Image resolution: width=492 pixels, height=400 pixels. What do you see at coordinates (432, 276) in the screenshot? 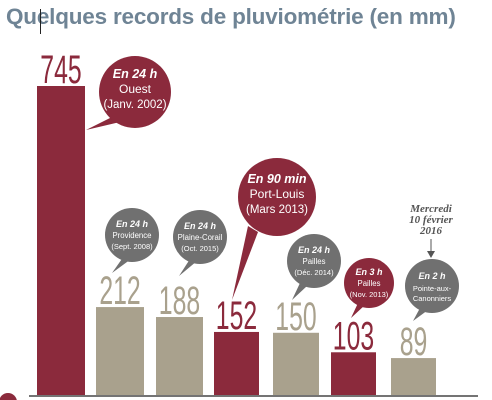
I see `annotation-duration: En 2 h` at bounding box center [432, 276].